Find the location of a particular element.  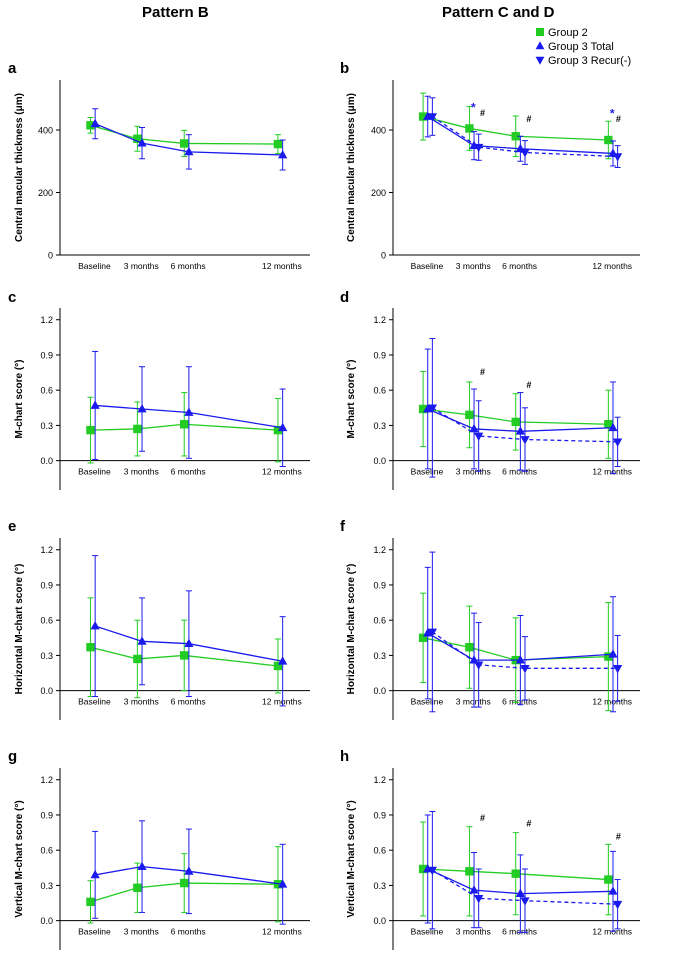

pattern-b-title: Pattern B is located at coordinates (175, 12).